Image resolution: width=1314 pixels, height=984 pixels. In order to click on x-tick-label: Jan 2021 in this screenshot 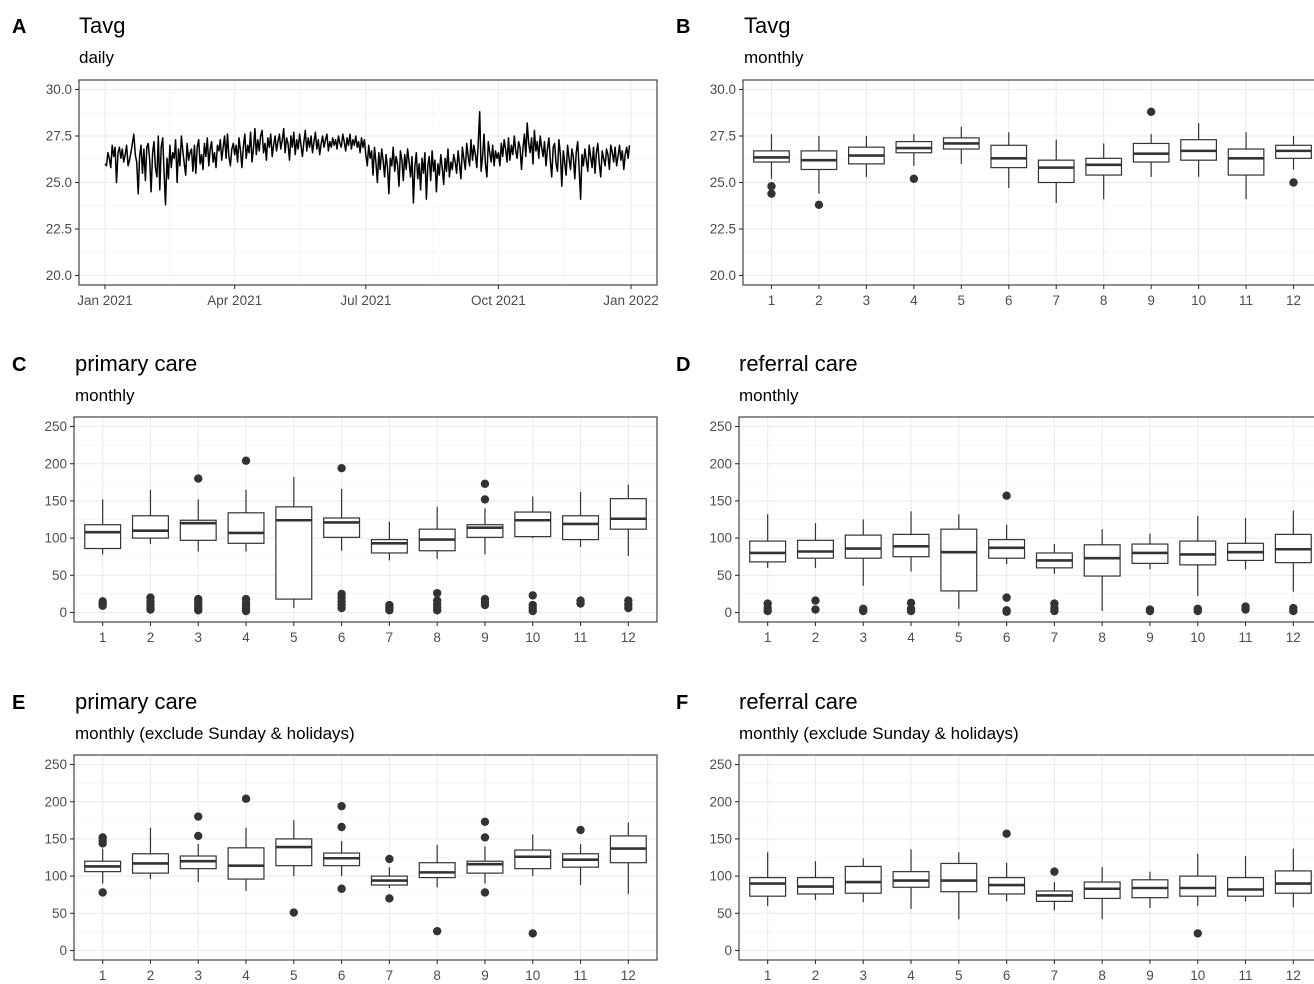, I will do `click(105, 300)`.